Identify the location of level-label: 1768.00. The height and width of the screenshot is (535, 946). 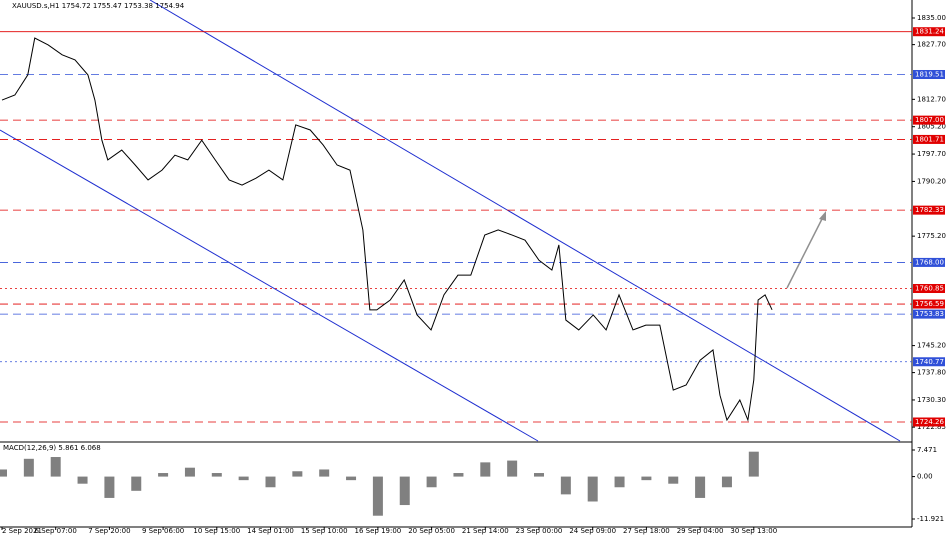
(929, 262).